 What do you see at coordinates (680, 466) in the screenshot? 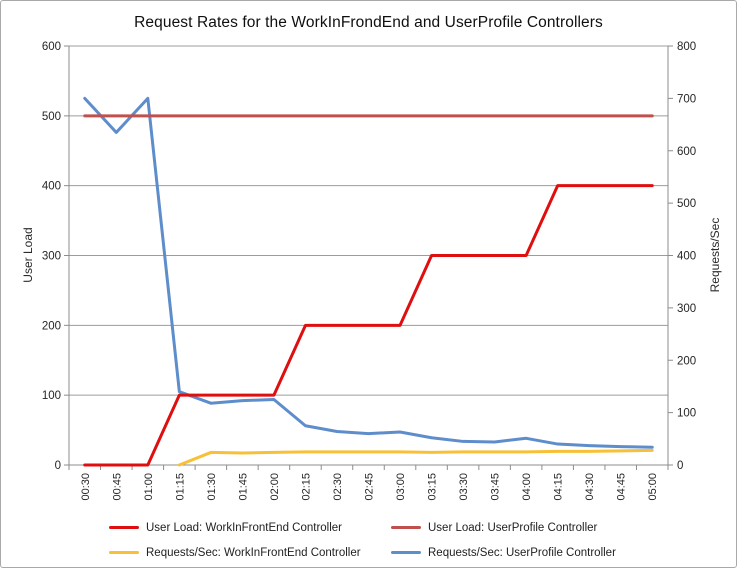
I see `right-axis-tick-label: 0` at bounding box center [680, 466].